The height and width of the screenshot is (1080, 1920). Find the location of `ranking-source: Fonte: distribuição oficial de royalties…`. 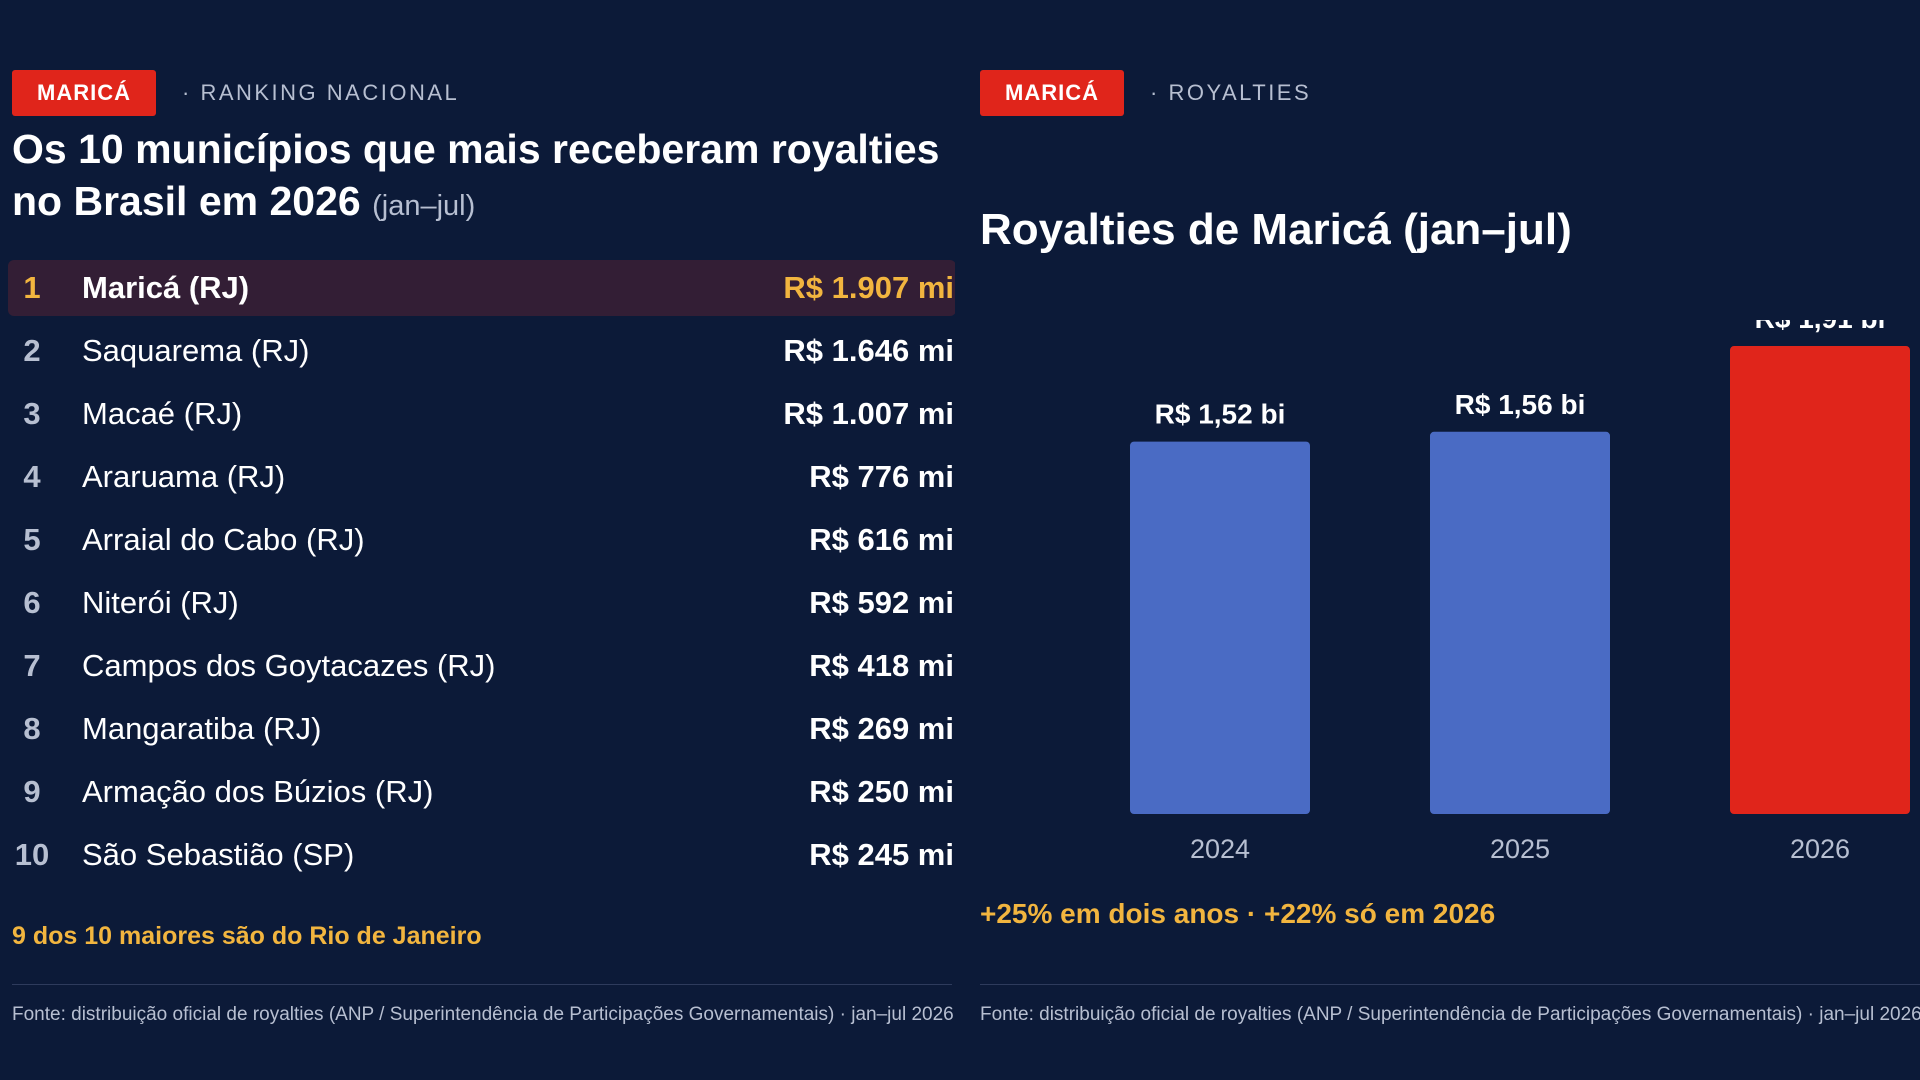

ranking-source: Fonte: distribuição oficial de royalties… is located at coordinates (483, 1014).